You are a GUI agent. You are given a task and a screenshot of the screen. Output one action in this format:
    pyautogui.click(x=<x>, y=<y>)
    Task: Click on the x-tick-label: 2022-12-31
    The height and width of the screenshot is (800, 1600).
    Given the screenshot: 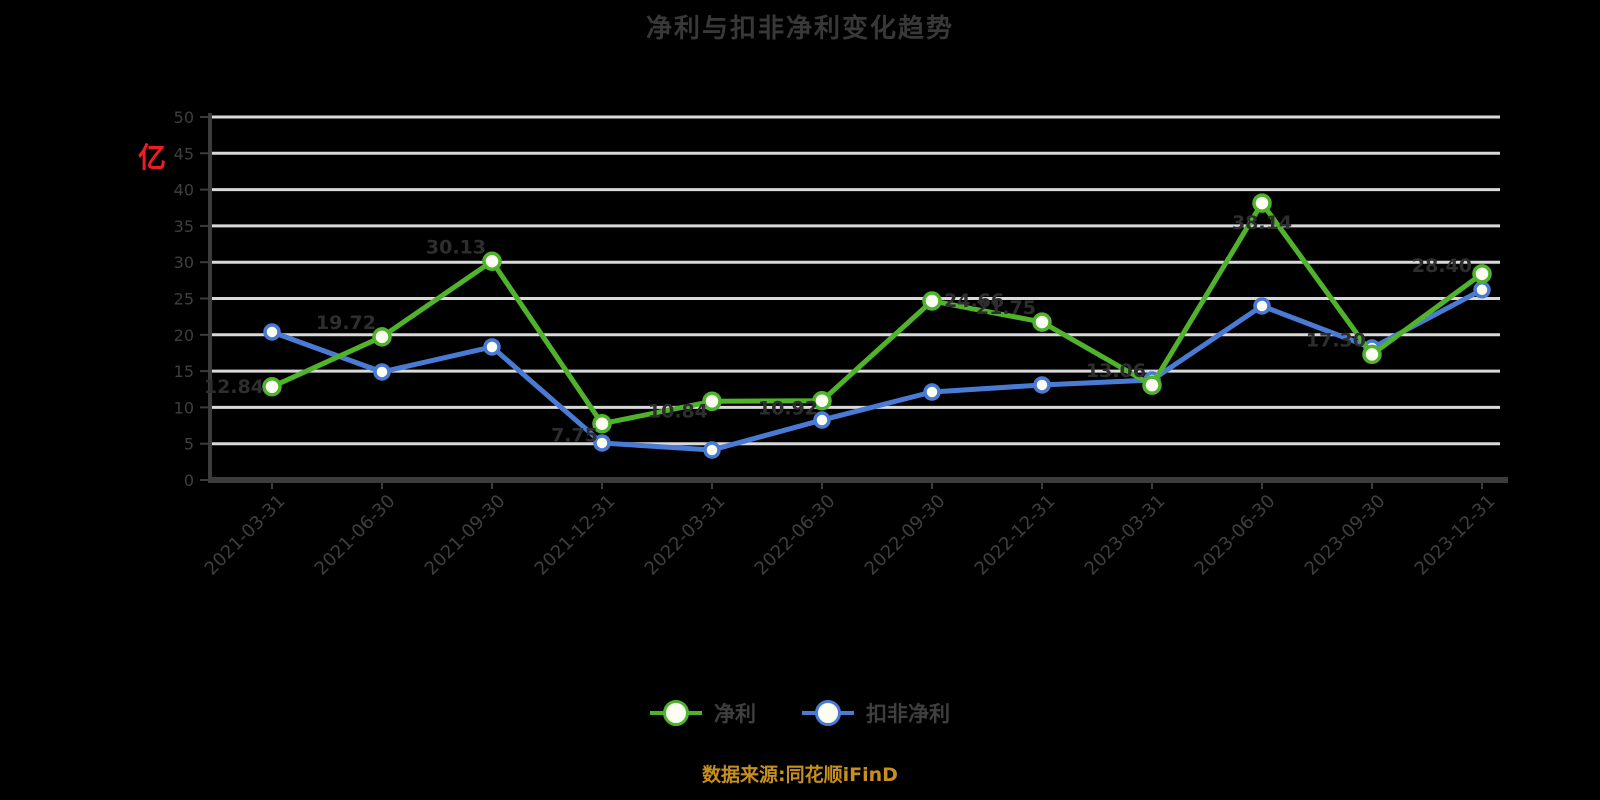 What is the action you would take?
    pyautogui.click(x=1015, y=535)
    